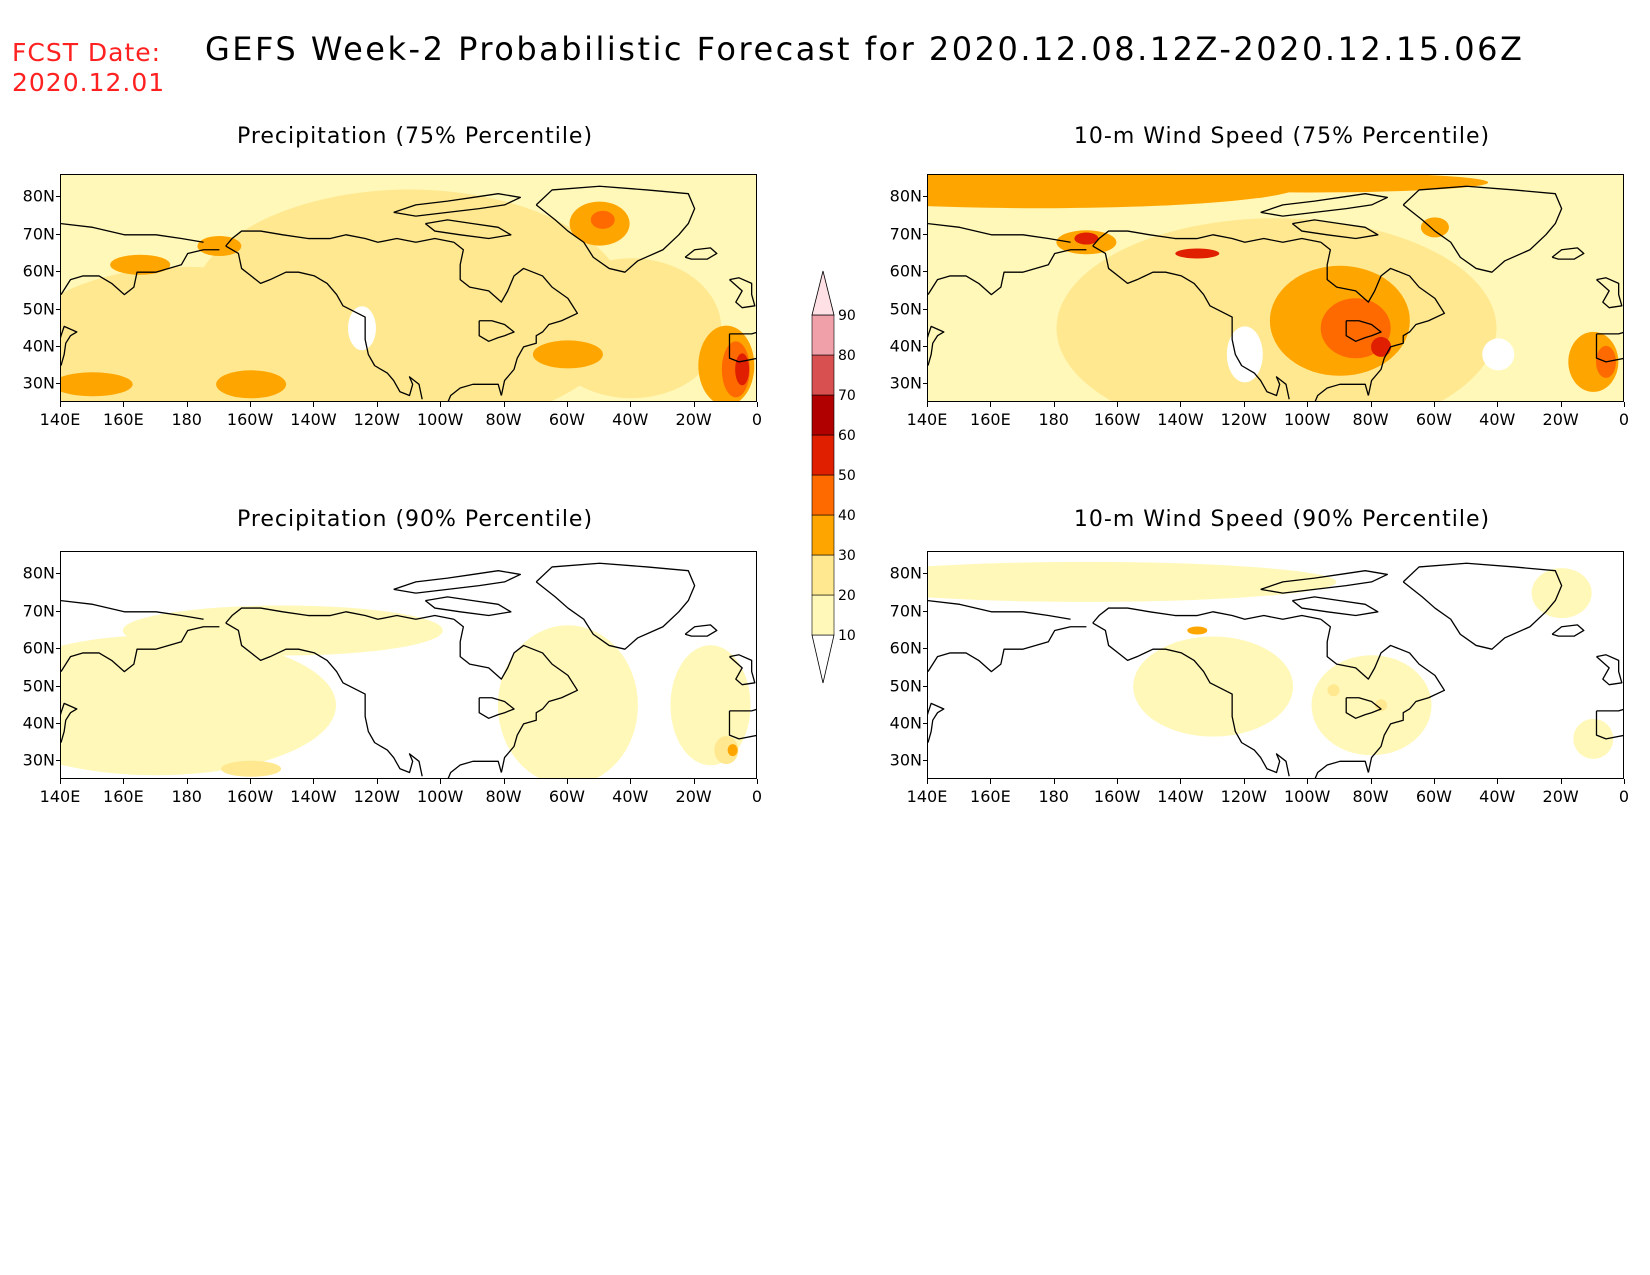 The image size is (1650, 1275). Describe the element at coordinates (1624, 796) in the screenshot. I see `lon-tick-label: 0` at that location.